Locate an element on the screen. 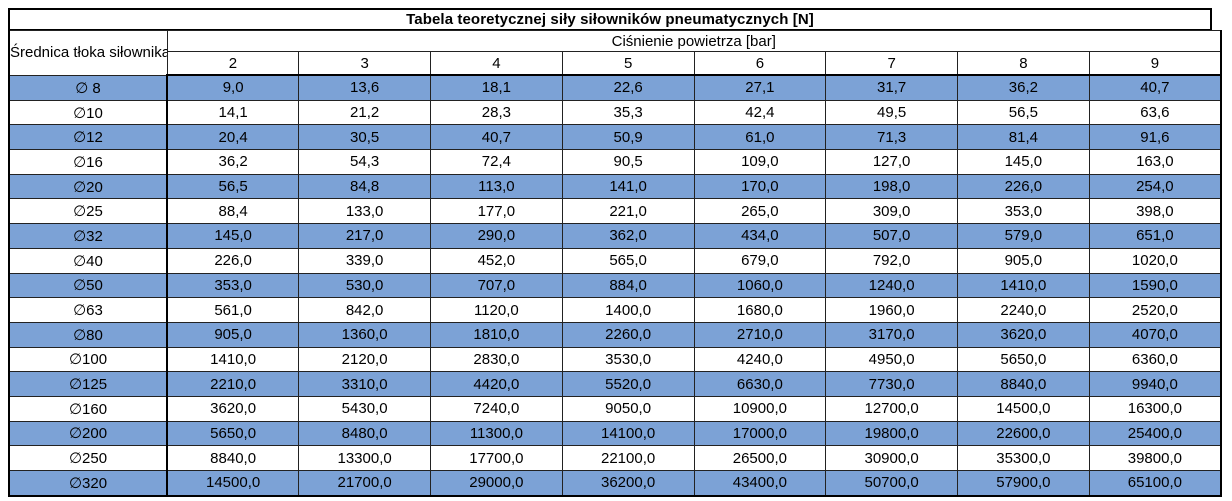  pressure-column-header: 4 is located at coordinates (496, 63).